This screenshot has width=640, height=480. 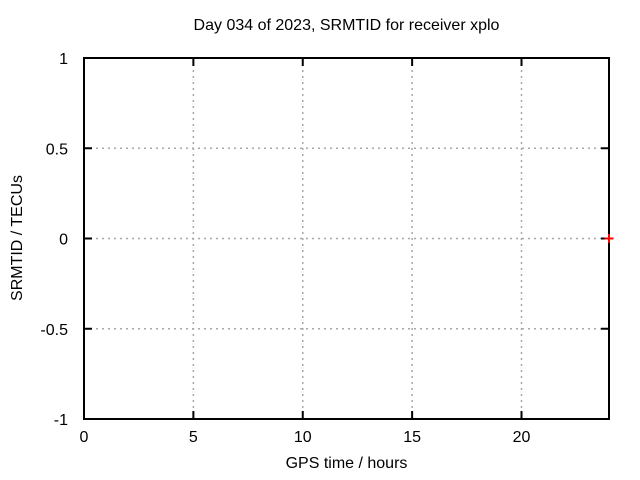 What do you see at coordinates (84, 437) in the screenshot?
I see `x-tick-label: 0` at bounding box center [84, 437].